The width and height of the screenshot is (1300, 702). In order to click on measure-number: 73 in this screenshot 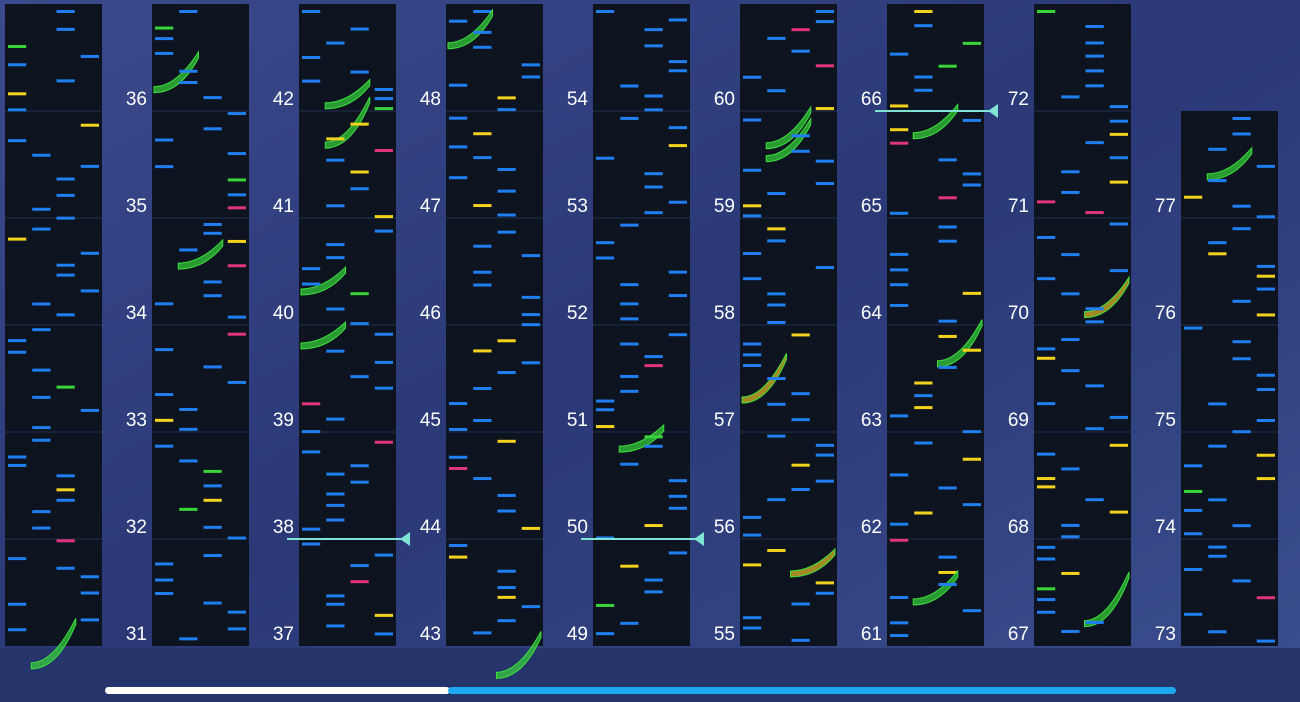, I will do `click(1165, 634)`.